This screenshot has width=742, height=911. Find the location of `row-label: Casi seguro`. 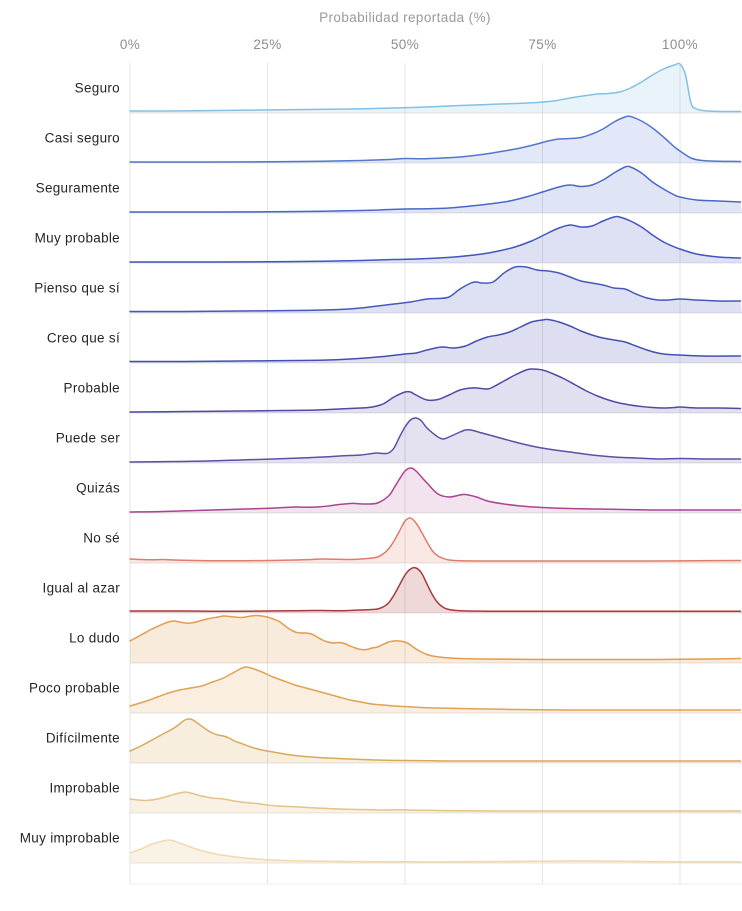

row-label: Casi seguro is located at coordinates (82, 138).